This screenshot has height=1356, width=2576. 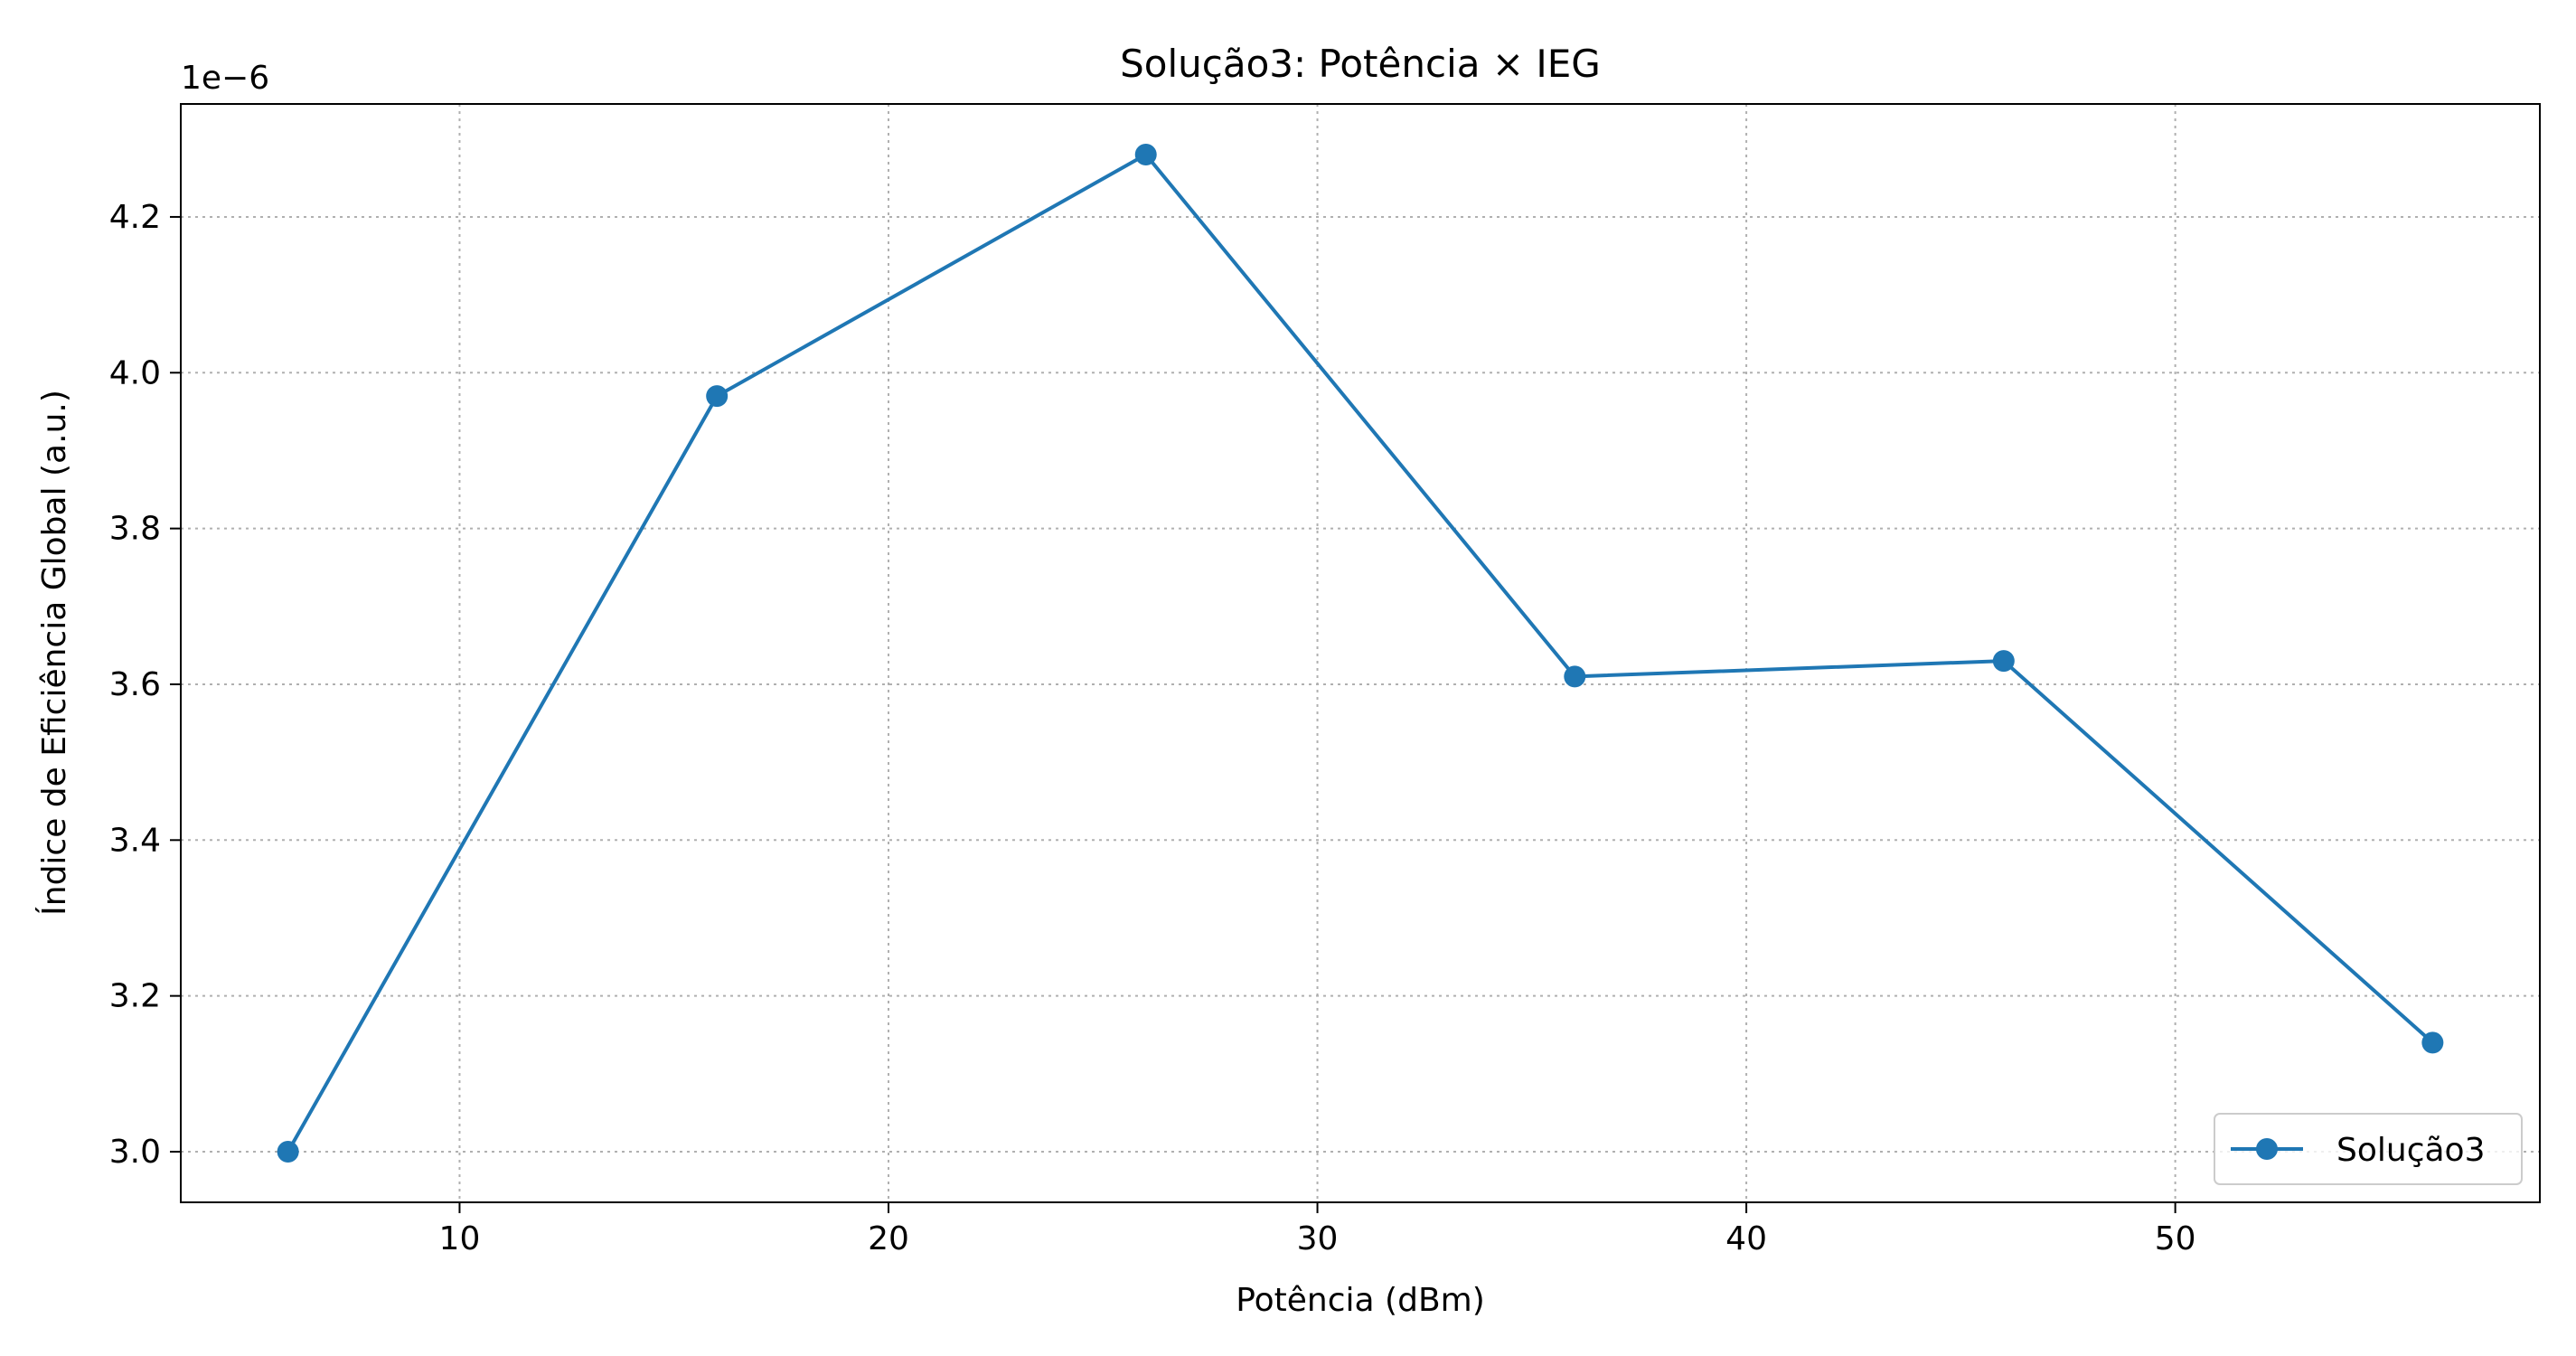 I want to click on x-tick-label: 50, so click(x=2176, y=1238).